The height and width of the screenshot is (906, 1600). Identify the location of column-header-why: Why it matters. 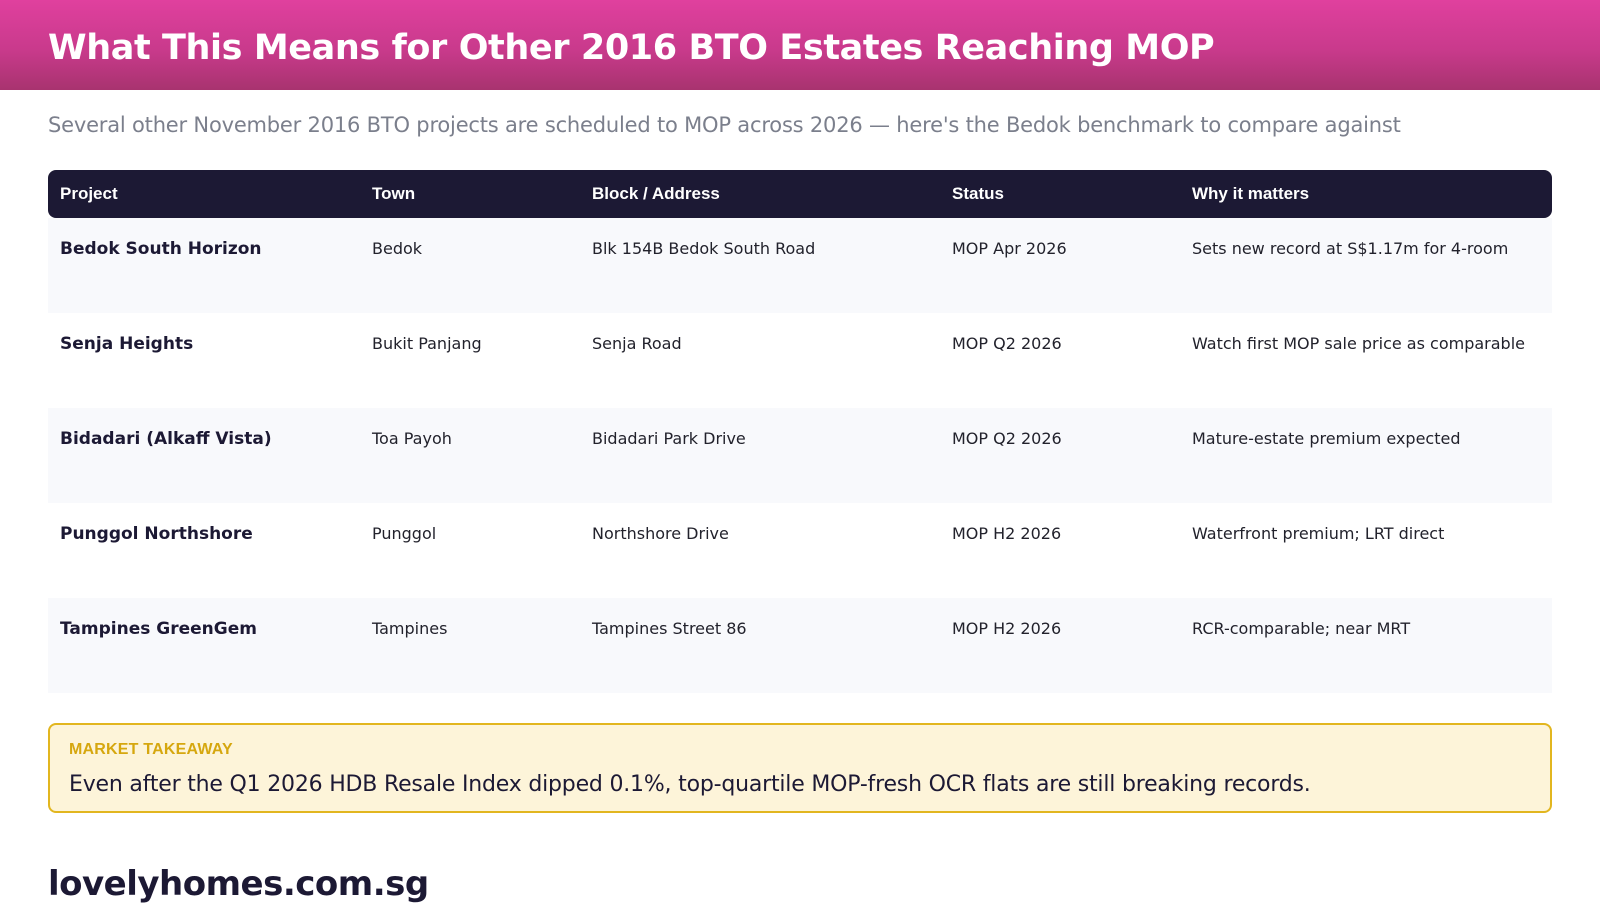
(1251, 193).